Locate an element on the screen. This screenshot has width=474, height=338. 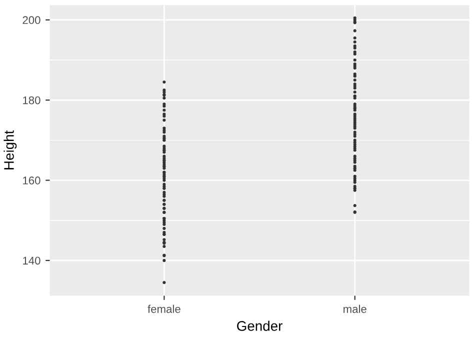
y-tick-label: 160 is located at coordinates (31, 180).